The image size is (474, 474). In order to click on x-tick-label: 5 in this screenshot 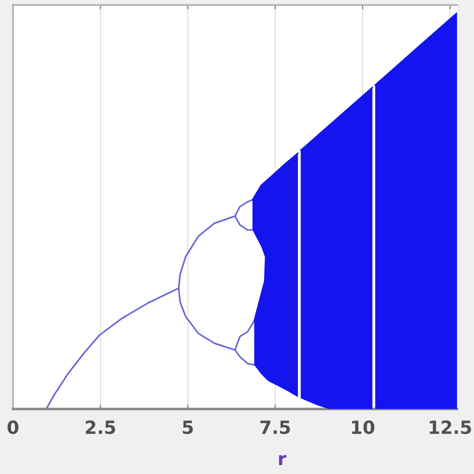, I will do `click(187, 427)`.